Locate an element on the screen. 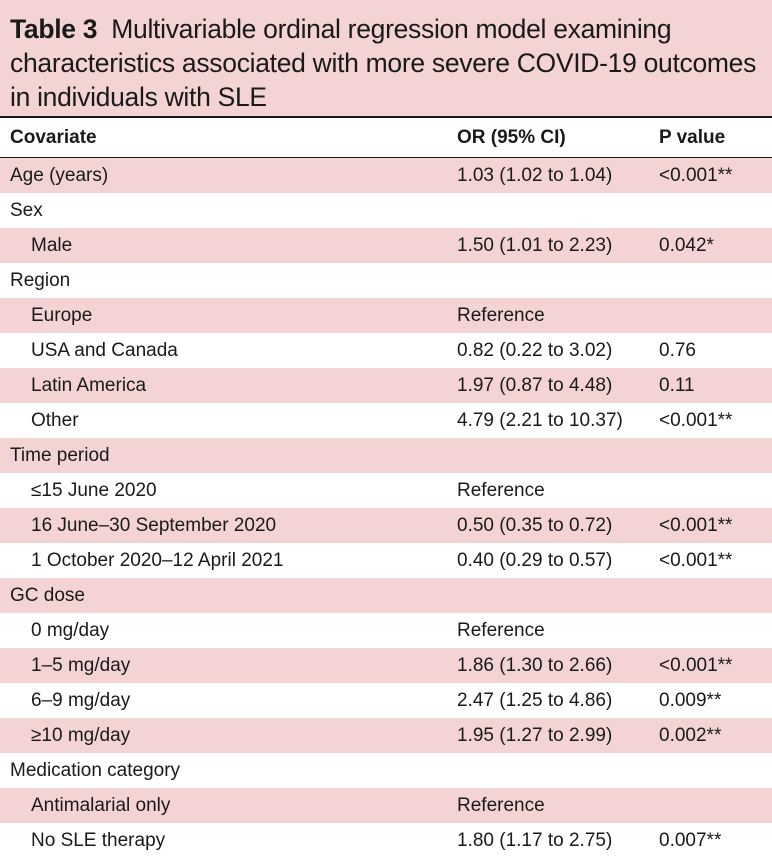 This screenshot has width=772, height=868. or-ci-cell: 1.03 (1.02 to 1.04) is located at coordinates (535, 175).